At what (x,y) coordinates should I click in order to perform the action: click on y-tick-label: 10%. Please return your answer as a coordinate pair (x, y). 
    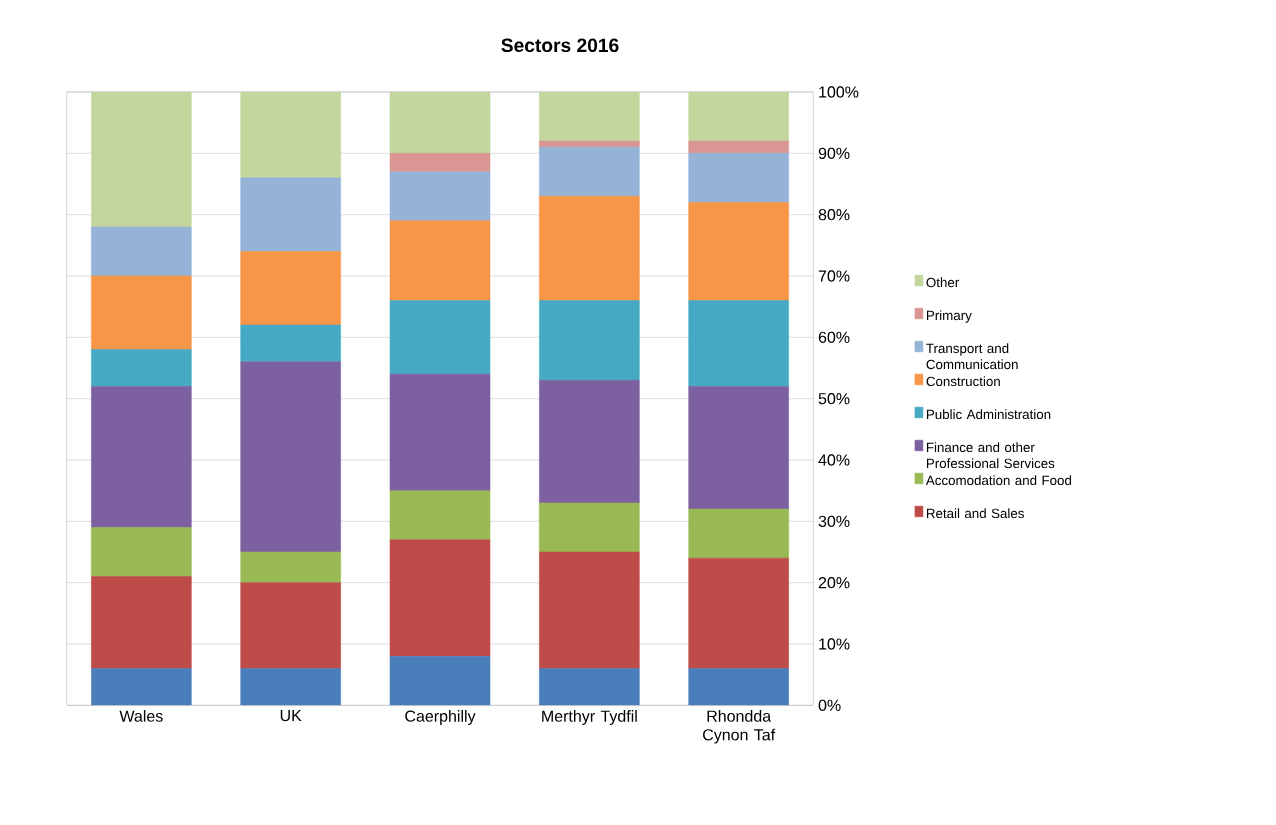
    Looking at the image, I should click on (834, 644).